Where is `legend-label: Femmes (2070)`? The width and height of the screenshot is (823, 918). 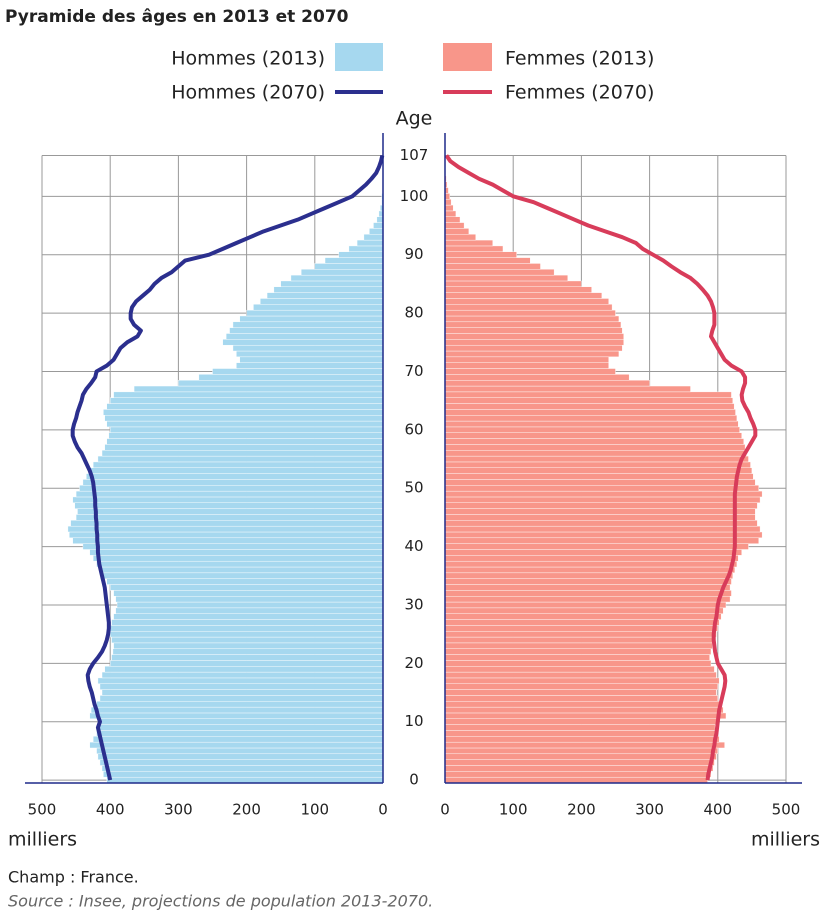 legend-label: Femmes (2070) is located at coordinates (579, 93).